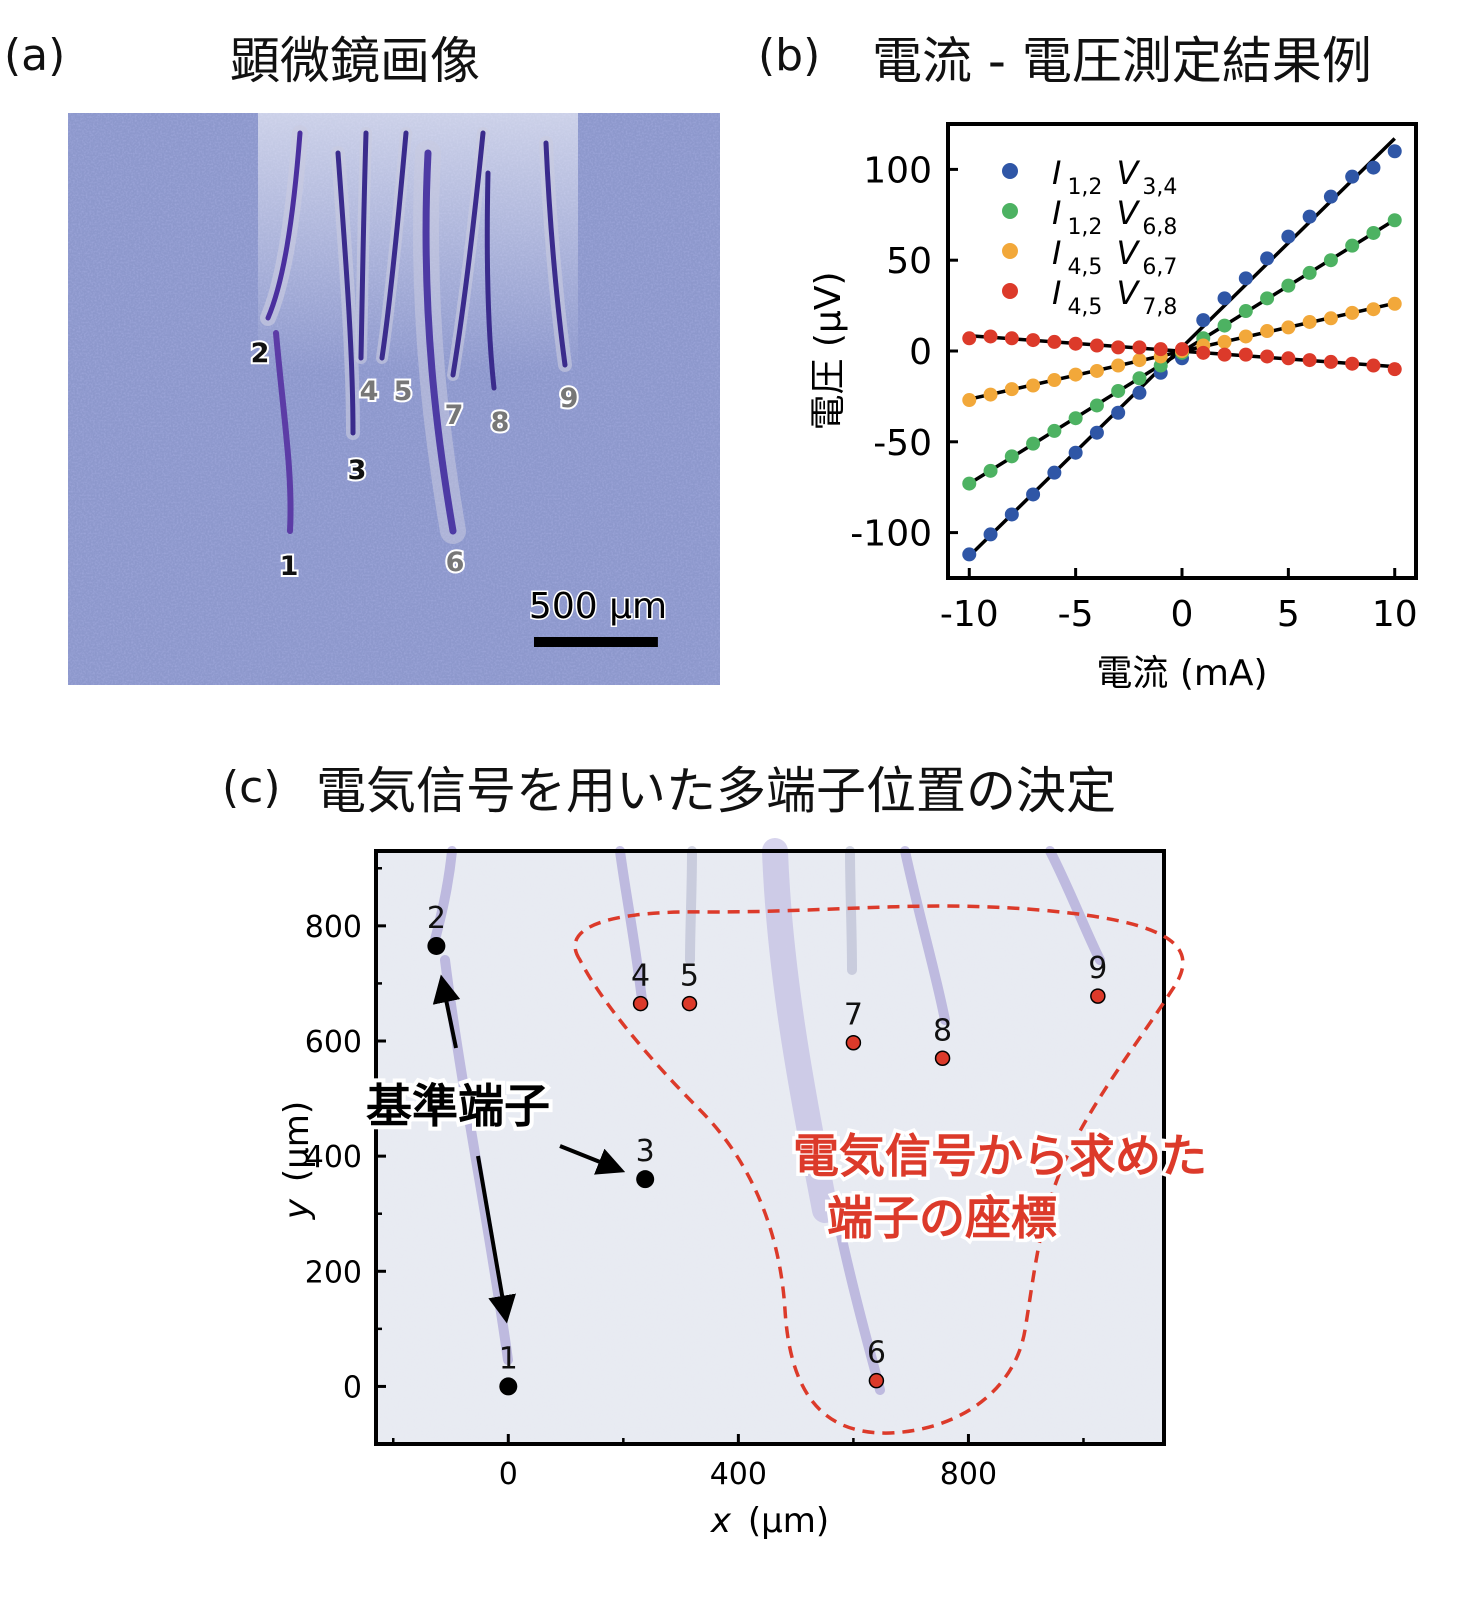 The image size is (1482, 1606). What do you see at coordinates (721, 1520) in the screenshot?
I see `x-axis-variable: x` at bounding box center [721, 1520].